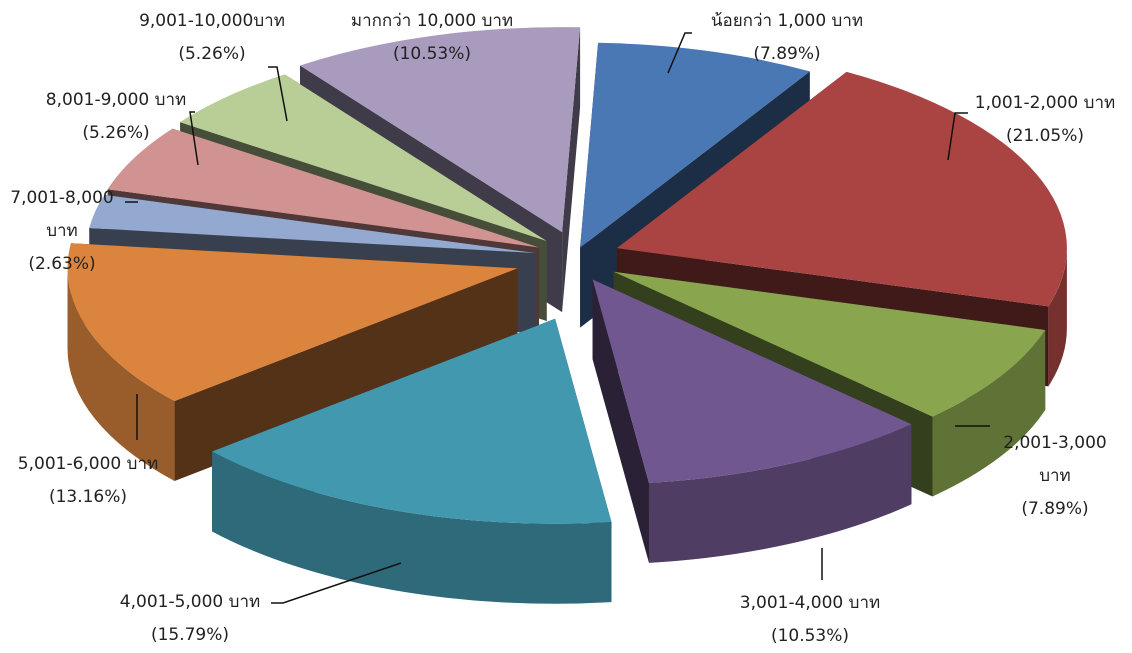 This screenshot has height=653, width=1132. Describe the element at coordinates (810, 636) in the screenshot. I see `slice-percent-4: (10.53%)` at that location.